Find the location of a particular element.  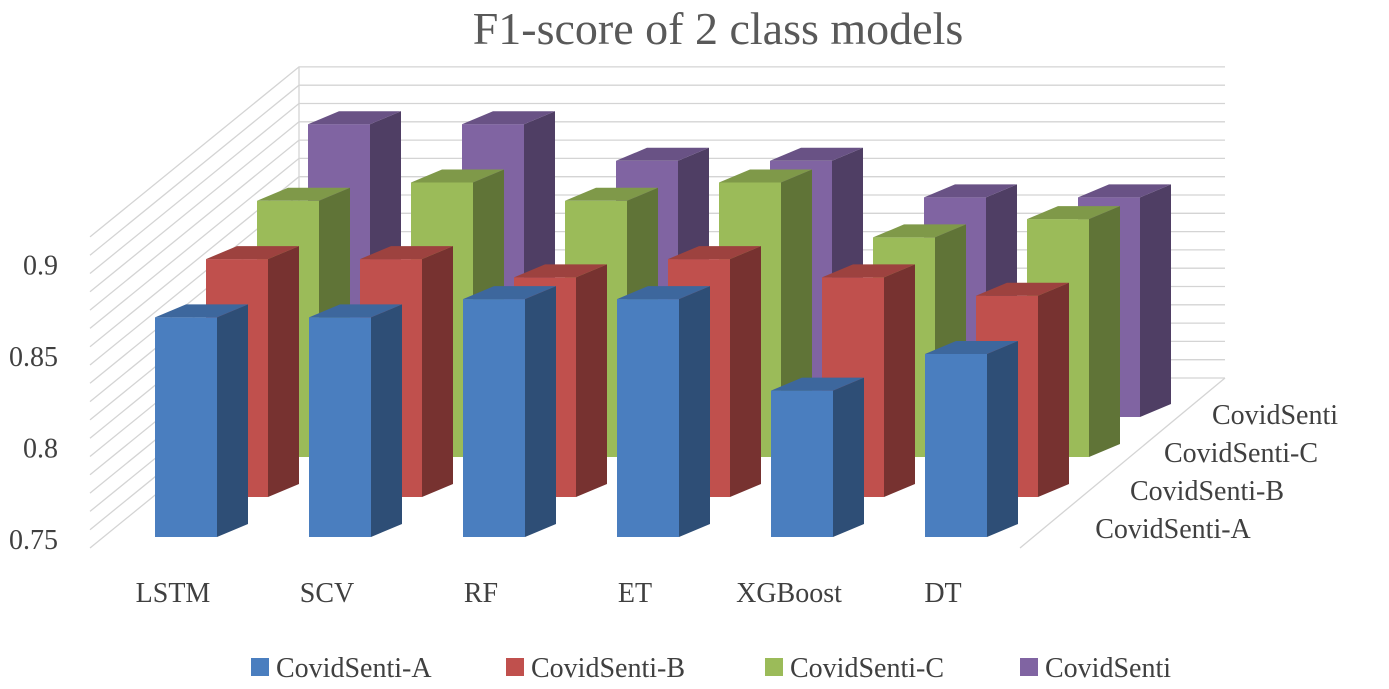

depth-label: CovidSenti-C is located at coordinates (1241, 453).